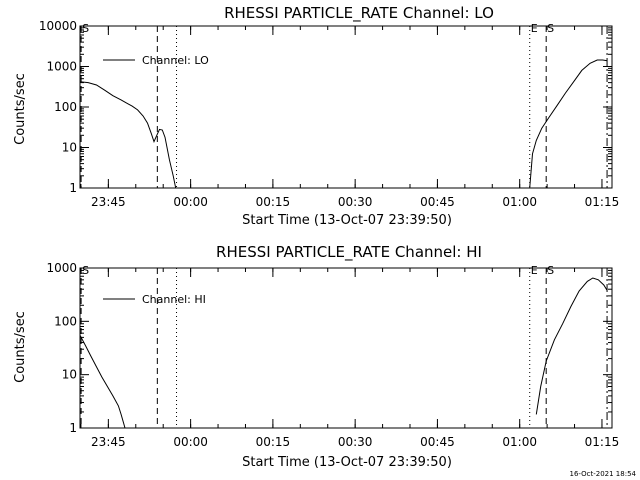 The image size is (640, 480). I want to click on lo-x-tick-label: 01:15, so click(602, 202).